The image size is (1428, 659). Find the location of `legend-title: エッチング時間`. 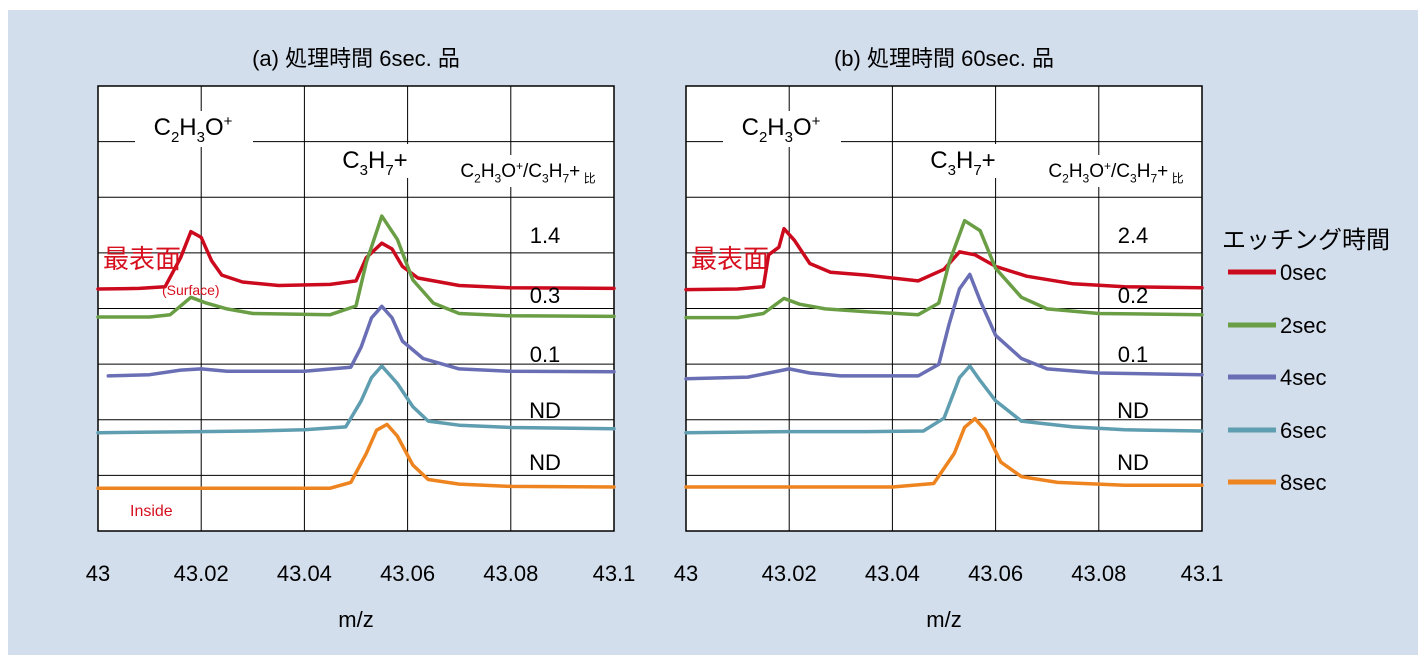

legend-title: エッチング時間 is located at coordinates (1306, 240).